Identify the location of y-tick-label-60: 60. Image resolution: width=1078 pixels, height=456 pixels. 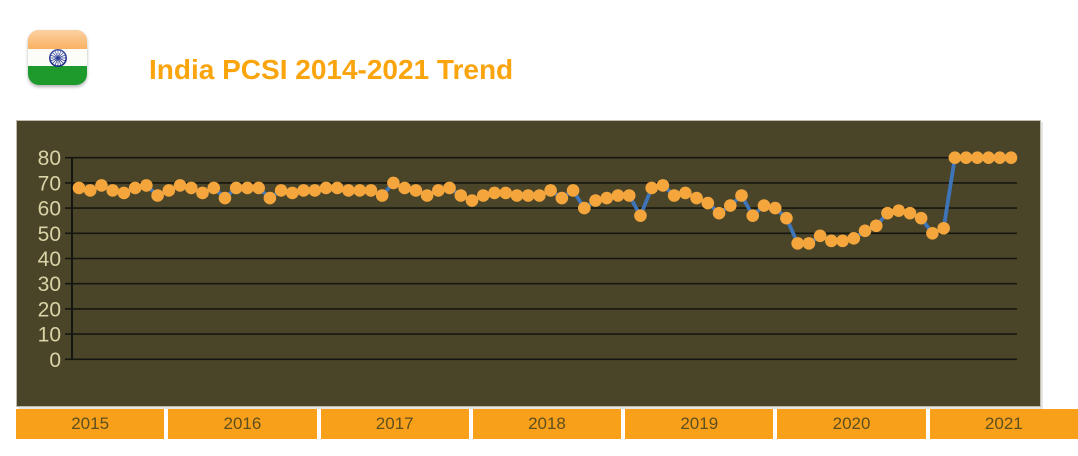
(49, 209).